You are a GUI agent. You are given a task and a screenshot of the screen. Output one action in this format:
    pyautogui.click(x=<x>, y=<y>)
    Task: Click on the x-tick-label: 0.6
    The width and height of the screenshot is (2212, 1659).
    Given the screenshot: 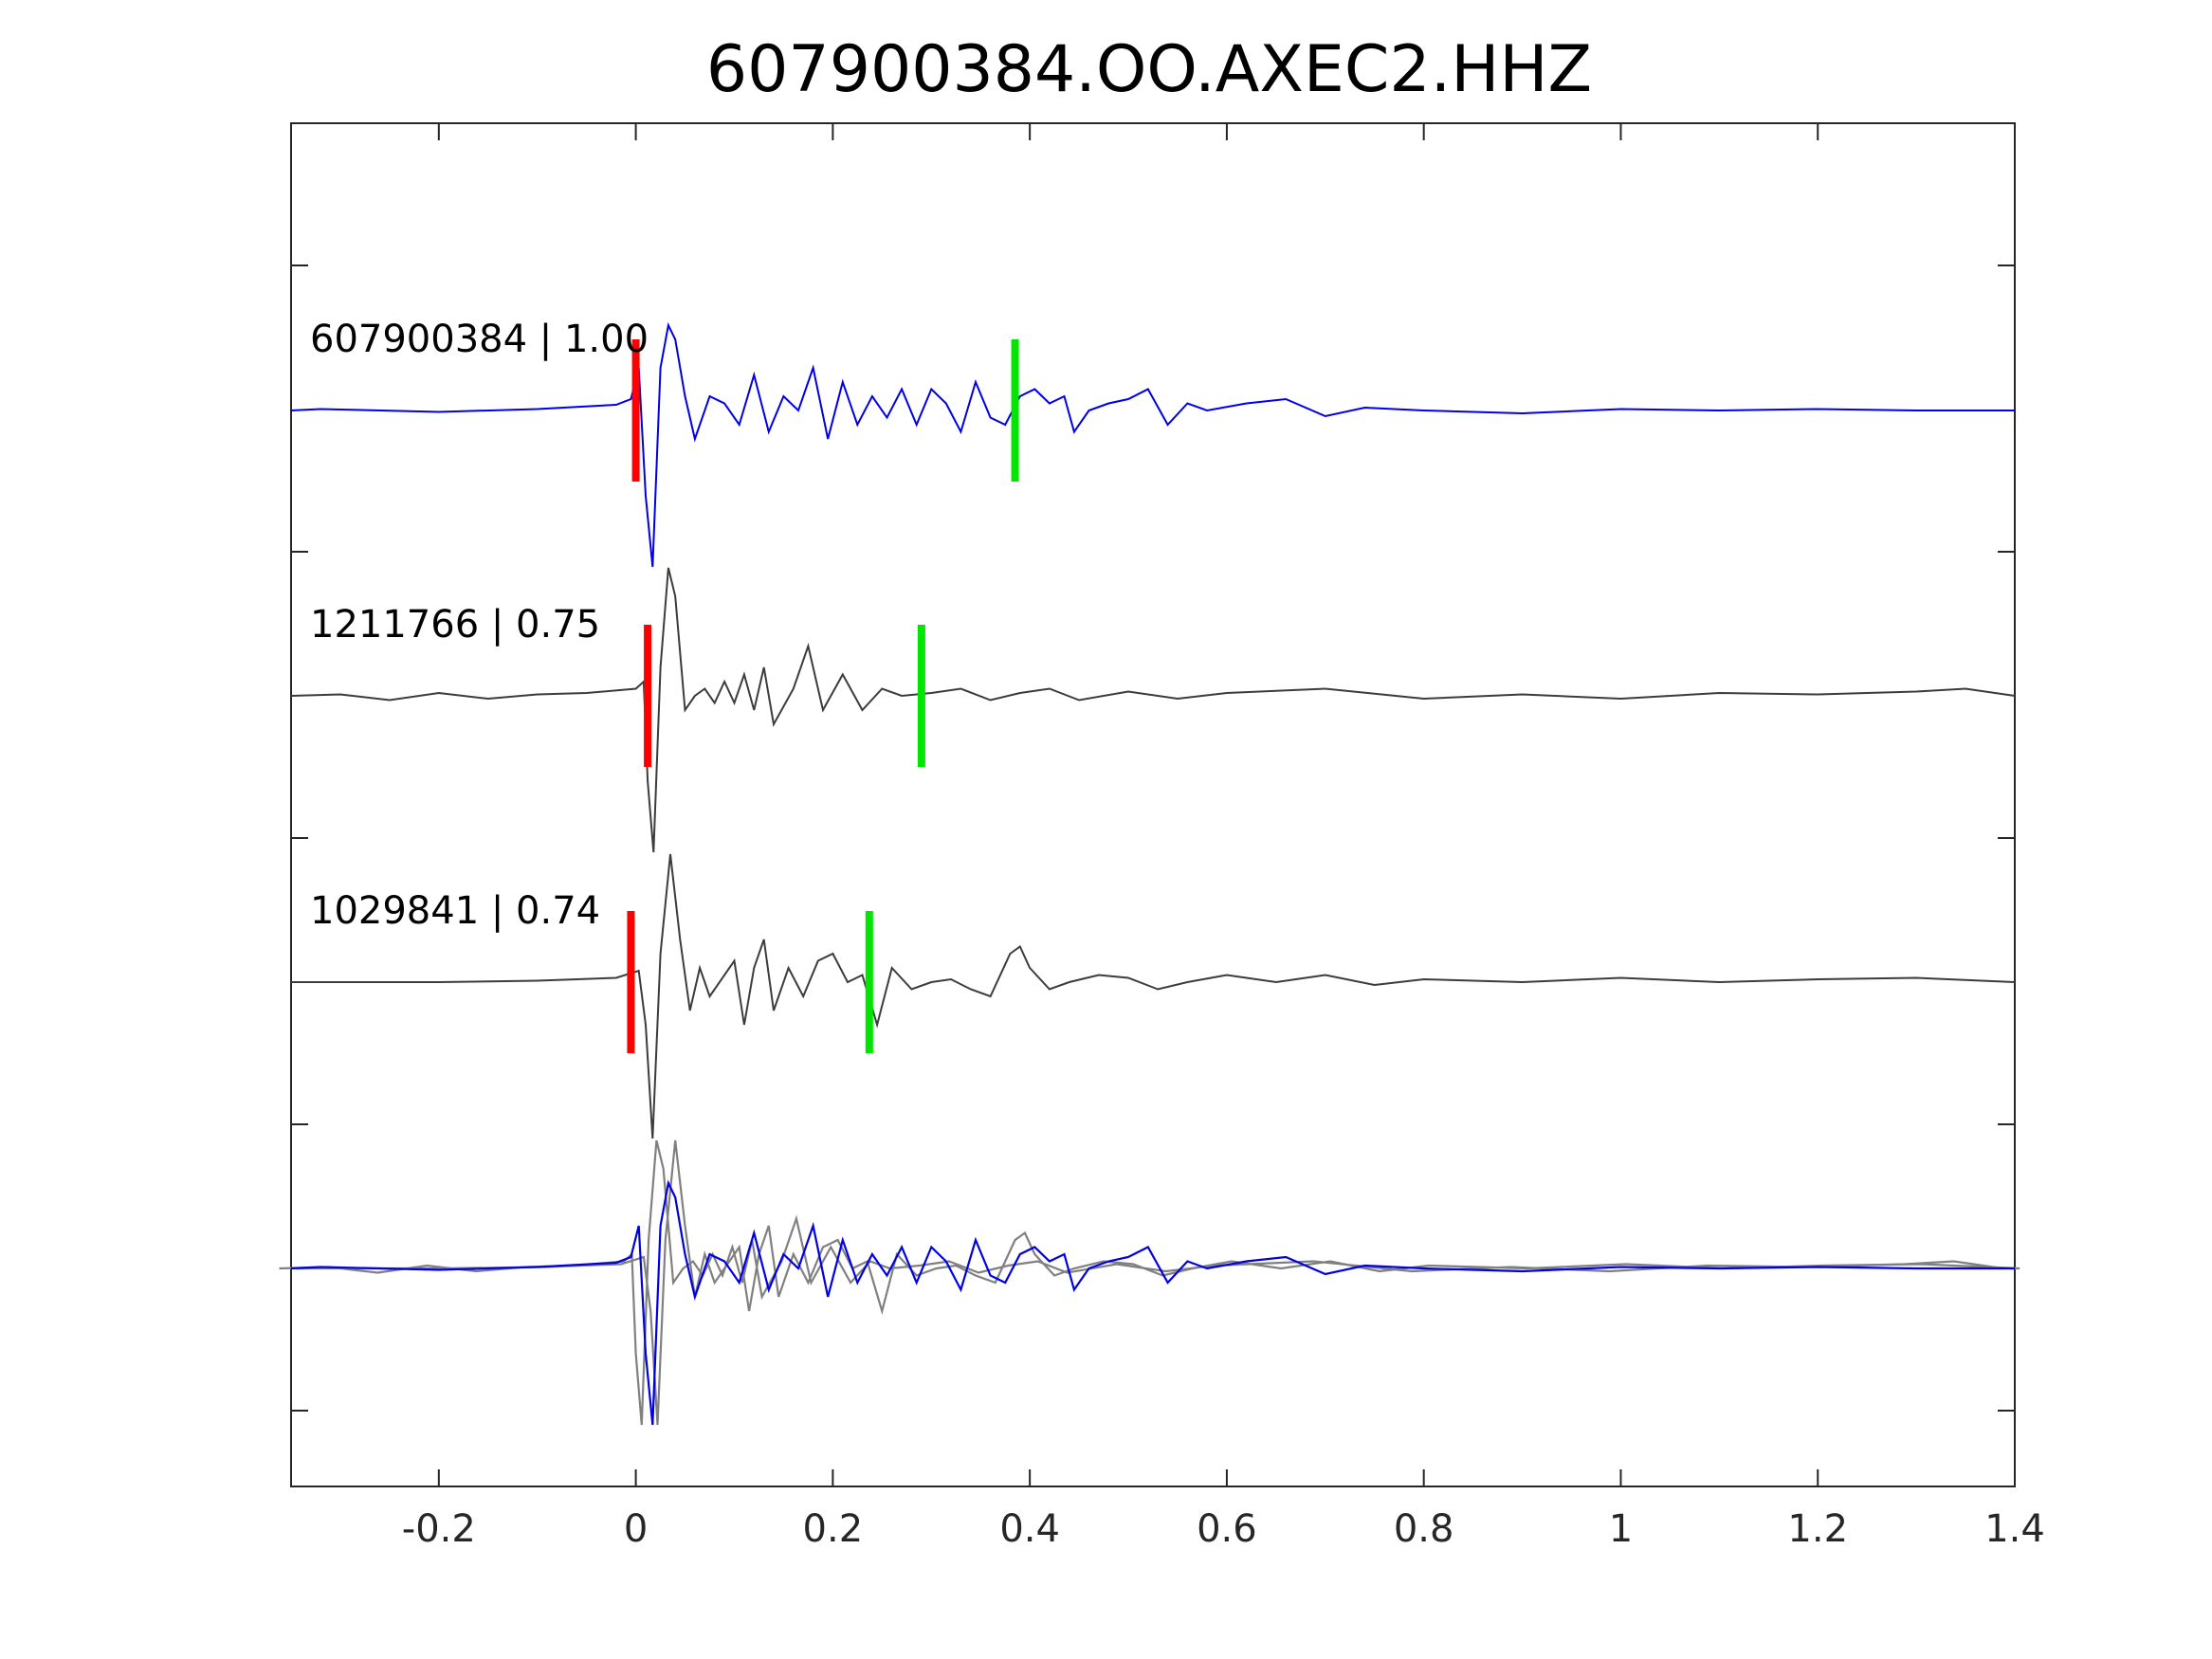 What is the action you would take?
    pyautogui.click(x=1227, y=1529)
    